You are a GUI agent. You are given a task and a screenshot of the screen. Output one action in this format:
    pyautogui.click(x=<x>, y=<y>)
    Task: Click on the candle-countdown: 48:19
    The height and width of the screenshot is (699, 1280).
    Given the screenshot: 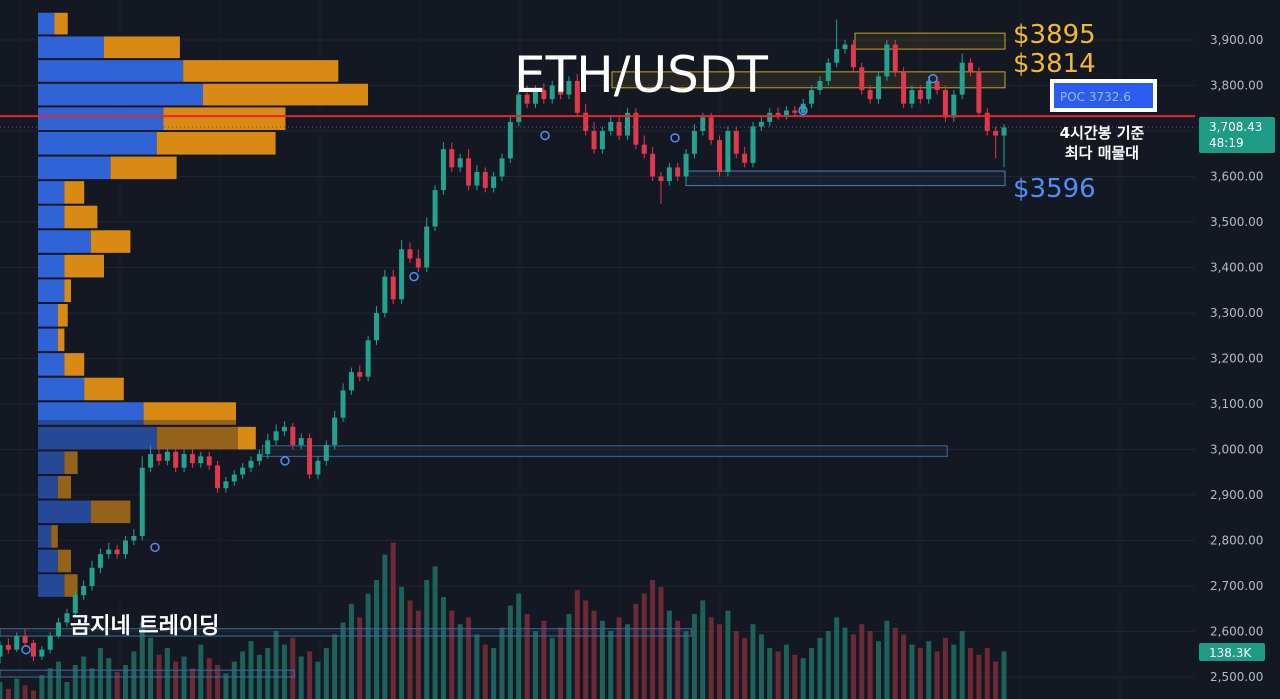 What is the action you would take?
    pyautogui.click(x=1226, y=143)
    